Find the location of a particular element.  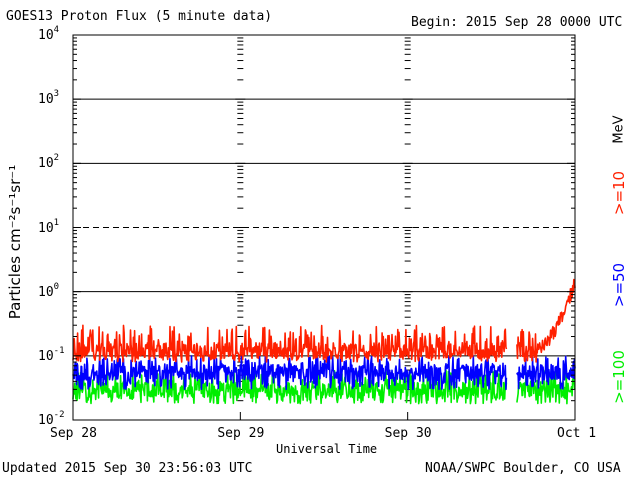

y-tick-label: 10⁴ is located at coordinates (48, 34).